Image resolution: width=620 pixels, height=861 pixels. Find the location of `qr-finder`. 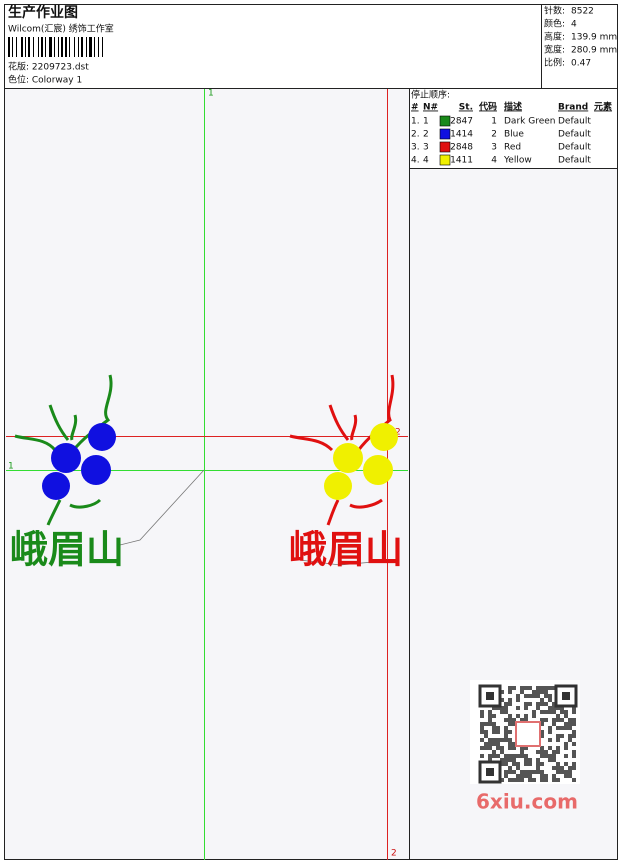

qr-finder is located at coordinates (566, 696).